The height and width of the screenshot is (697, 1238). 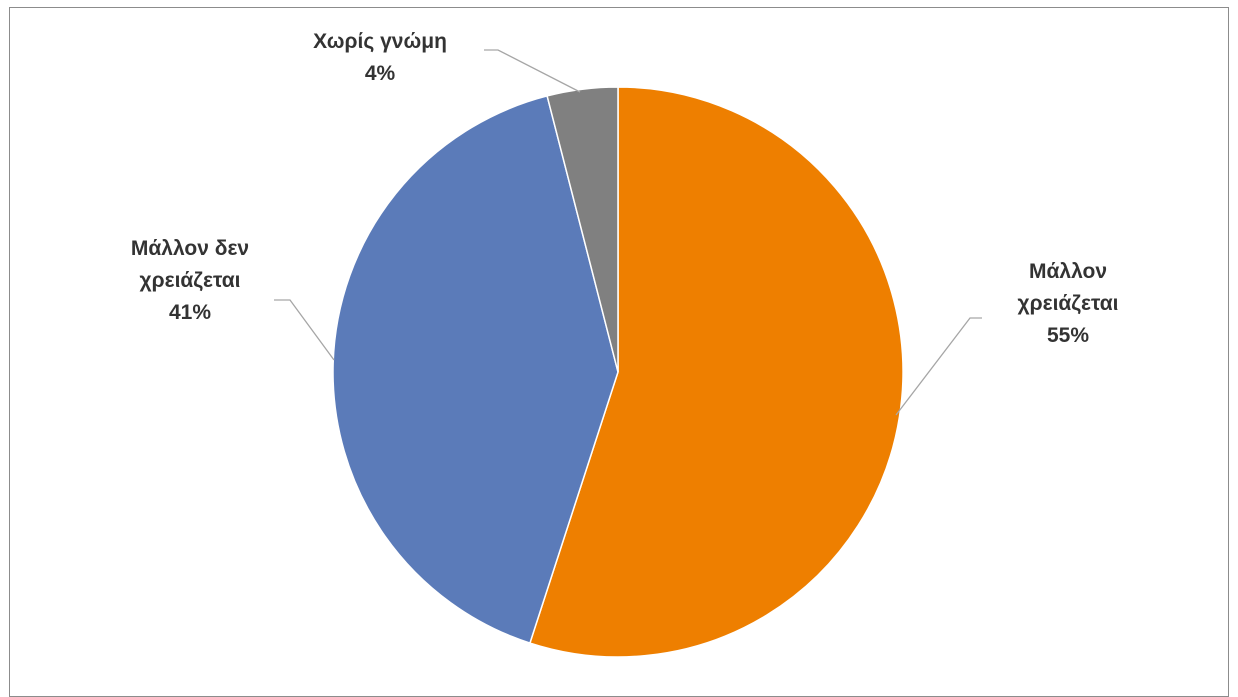 What do you see at coordinates (190, 248) in the screenshot?
I see `data-label-line: Μάλλον δεν` at bounding box center [190, 248].